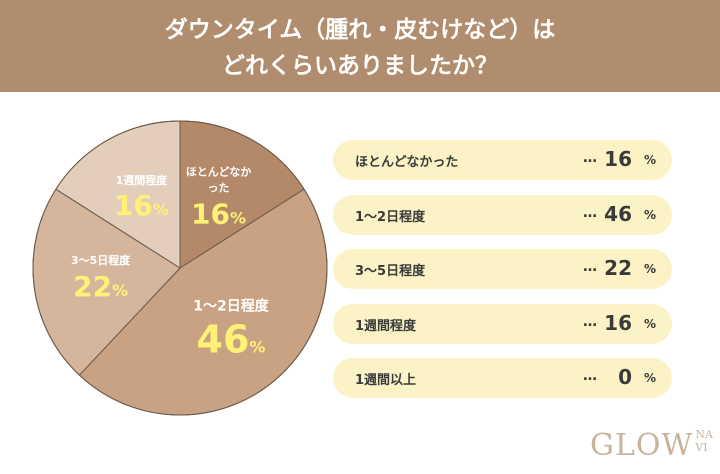 The height and width of the screenshot is (474, 720). Describe the element at coordinates (701, 447) in the screenshot. I see `brand-sub: VI` at that location.